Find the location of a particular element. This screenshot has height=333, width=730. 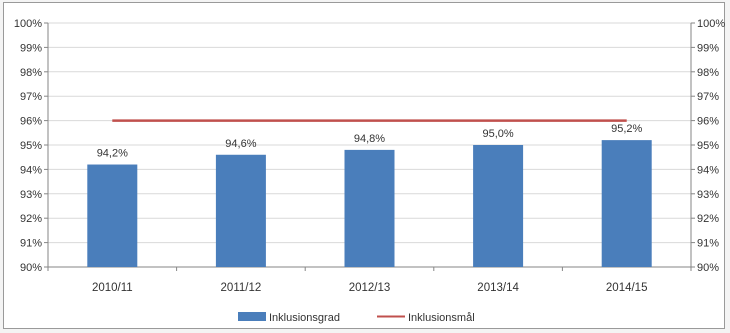

legend-swatch-inklusionsgrad is located at coordinates (252, 316).